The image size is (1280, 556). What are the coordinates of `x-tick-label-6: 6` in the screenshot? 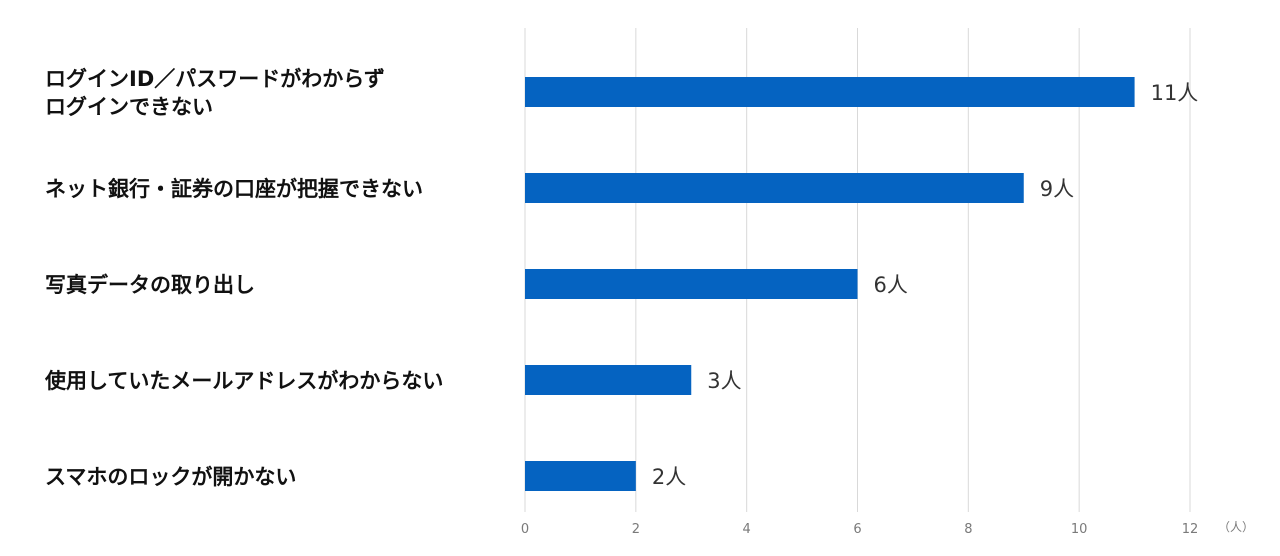 It's located at (857, 529).